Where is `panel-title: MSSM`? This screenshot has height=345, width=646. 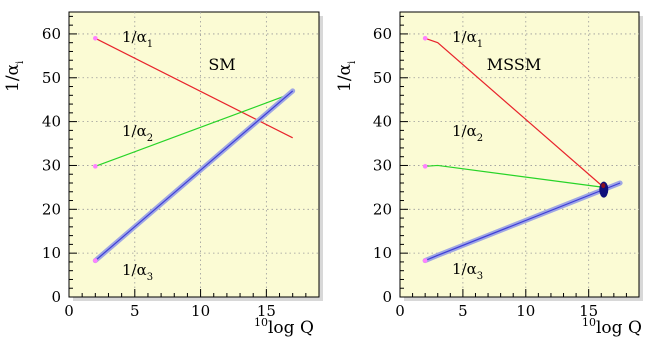
panel-title: MSSM is located at coordinates (514, 64).